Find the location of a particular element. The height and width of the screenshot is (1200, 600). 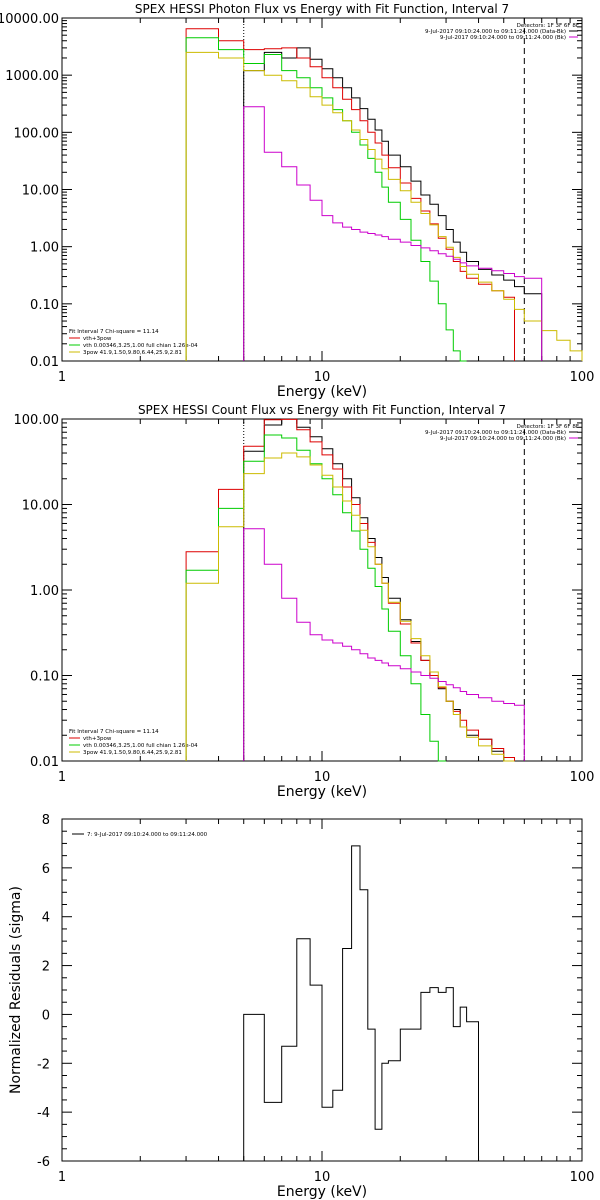

residuals-y-tick: 6 is located at coordinates (46, 869).